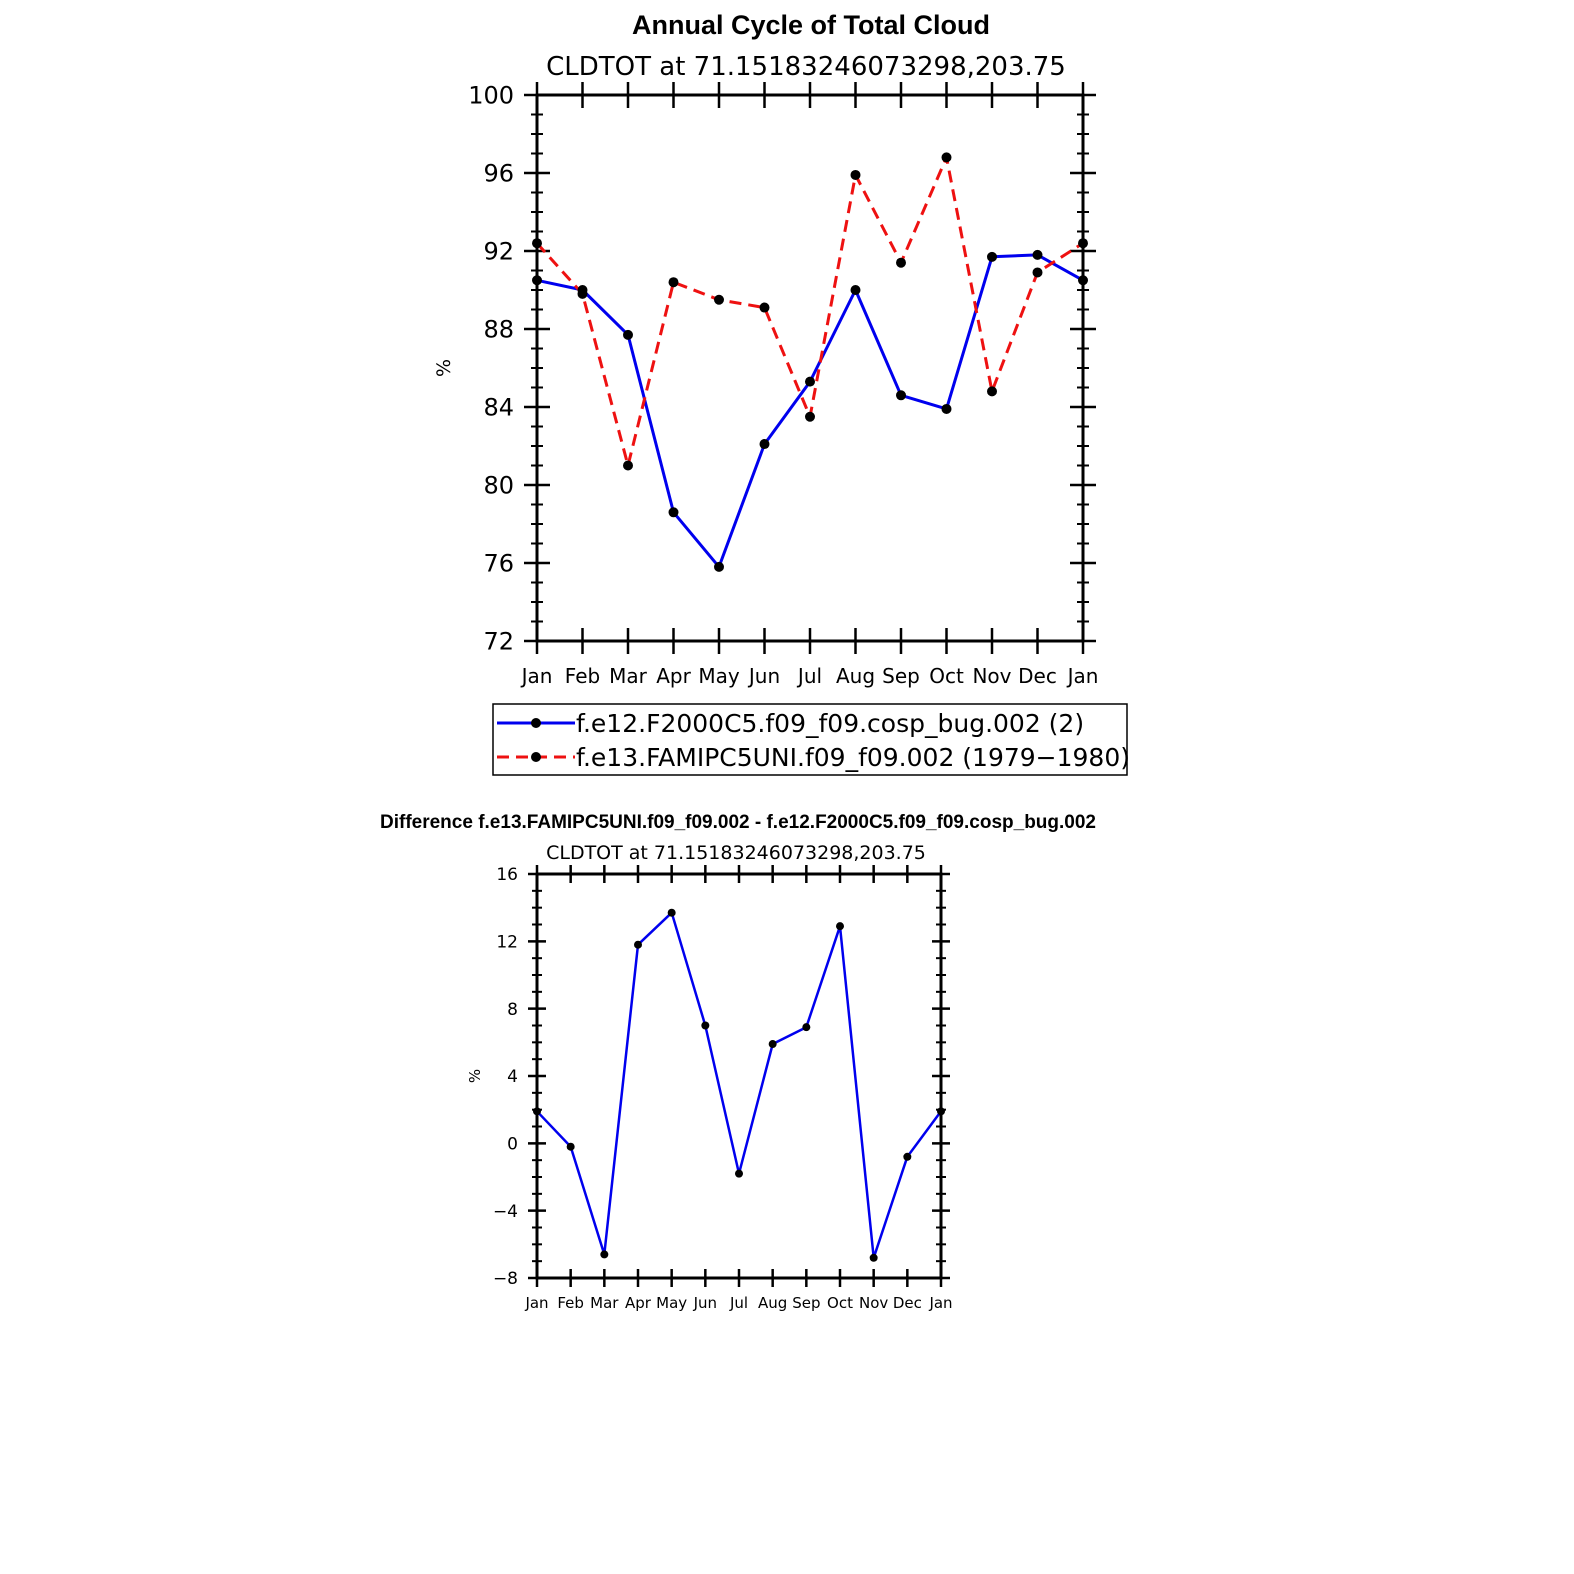 The width and height of the screenshot is (1574, 1574). I want to click on top-chart-series, so click(810, 362).